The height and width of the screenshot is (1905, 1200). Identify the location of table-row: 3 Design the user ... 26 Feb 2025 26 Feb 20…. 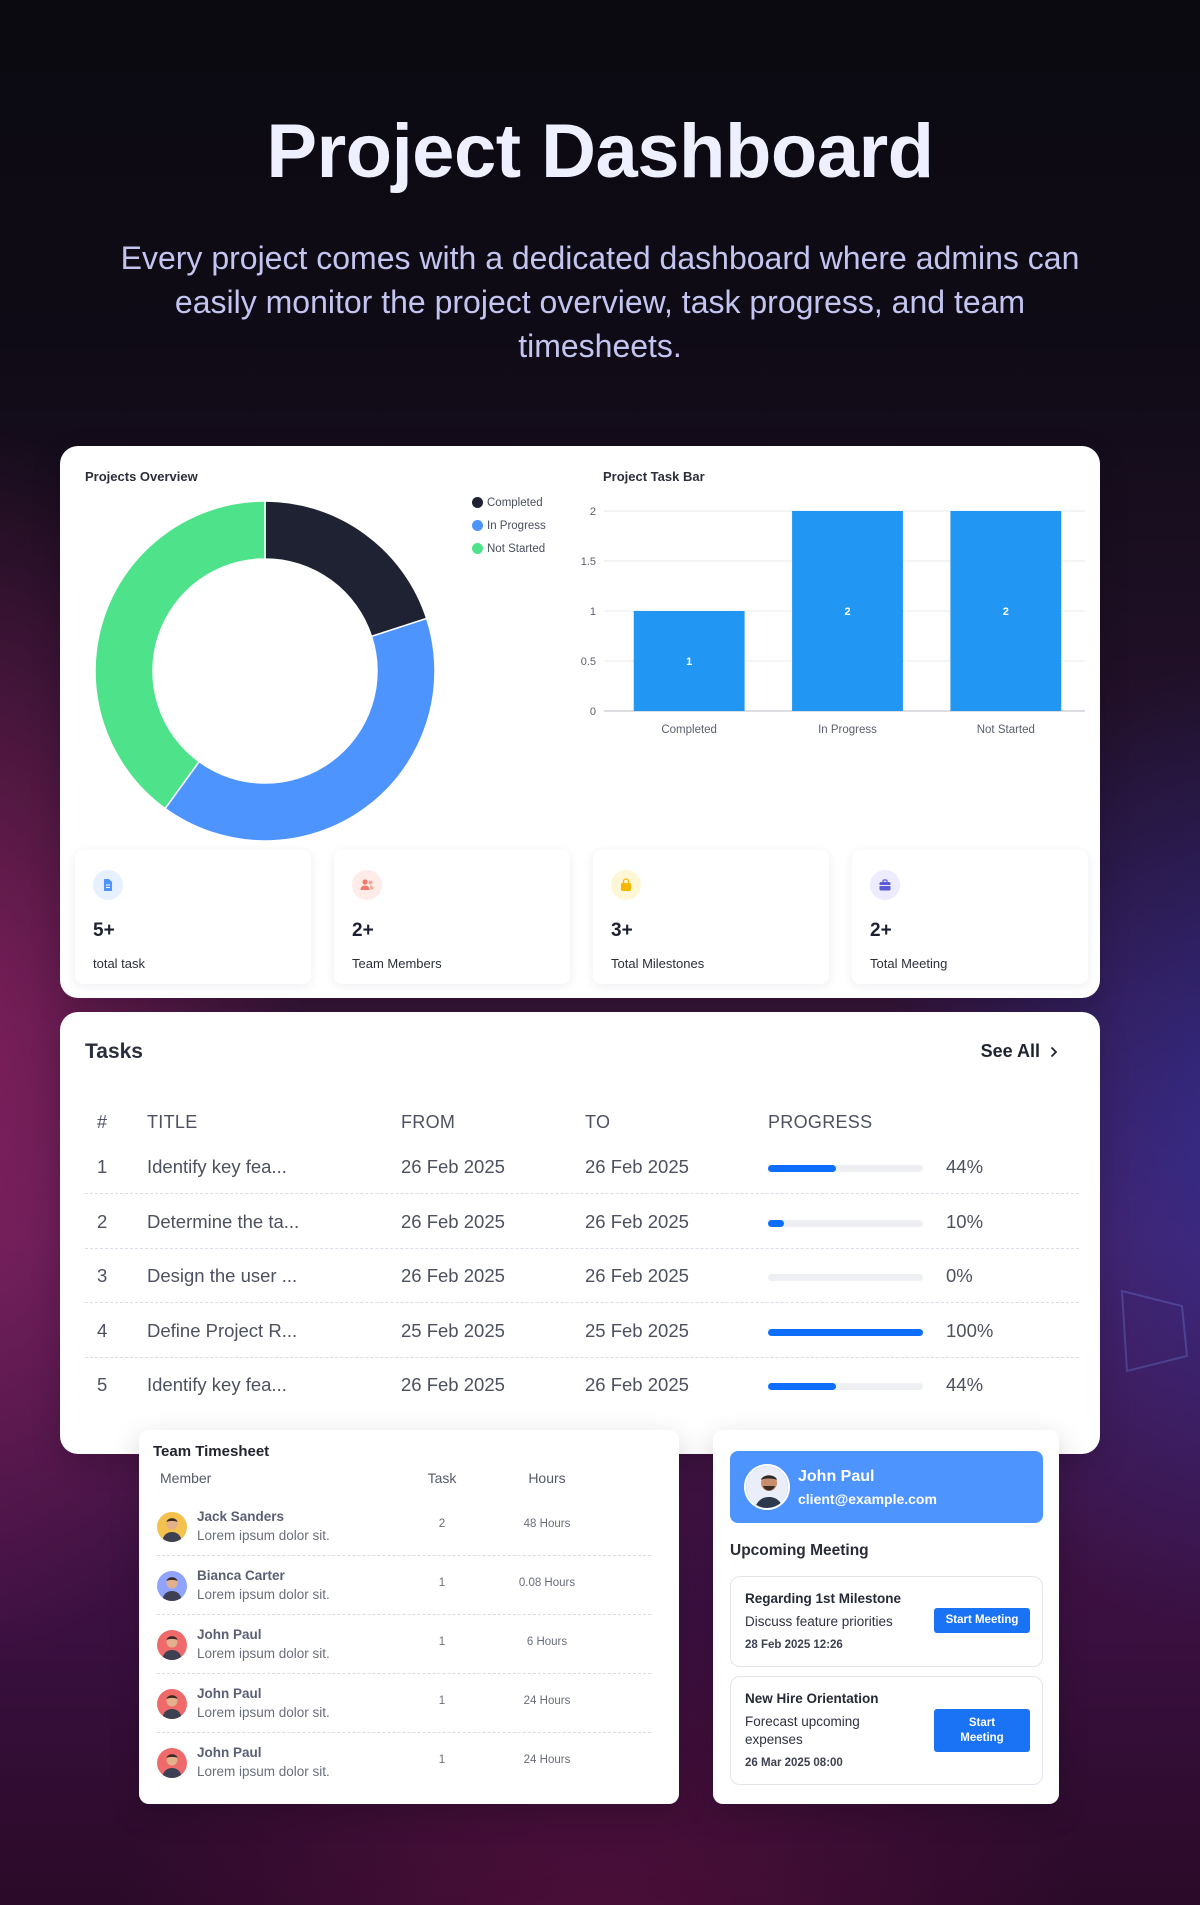
(582, 1275).